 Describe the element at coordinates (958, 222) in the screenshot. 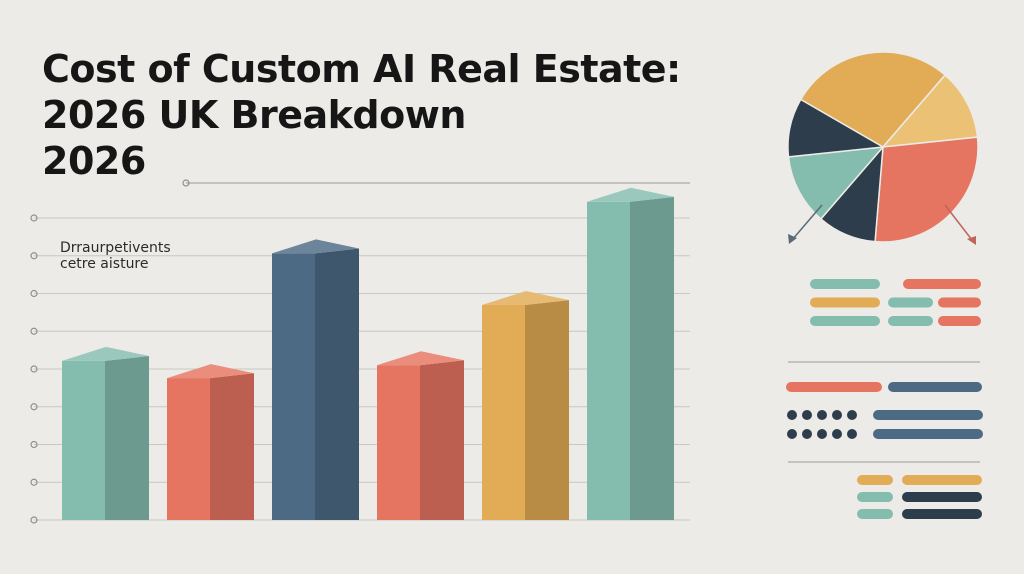

I see `pie-pointer-right` at that location.